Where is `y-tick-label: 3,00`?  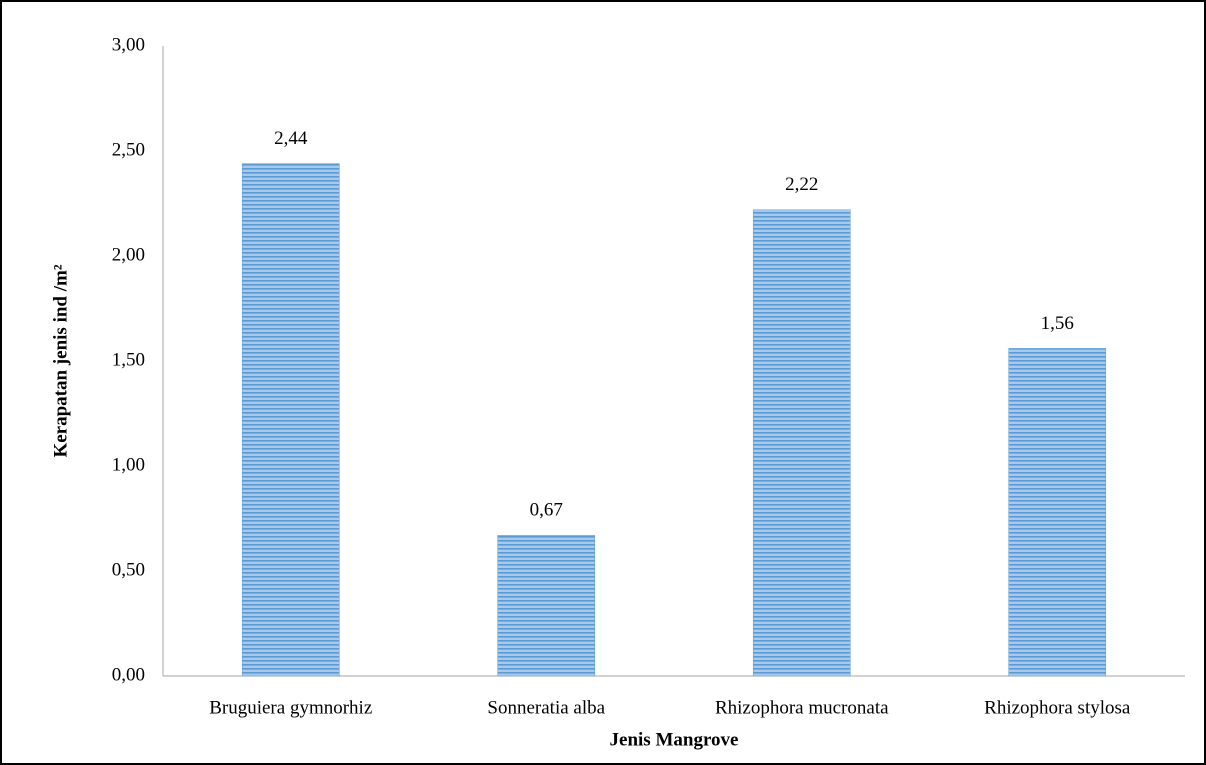 y-tick-label: 3,00 is located at coordinates (128, 44).